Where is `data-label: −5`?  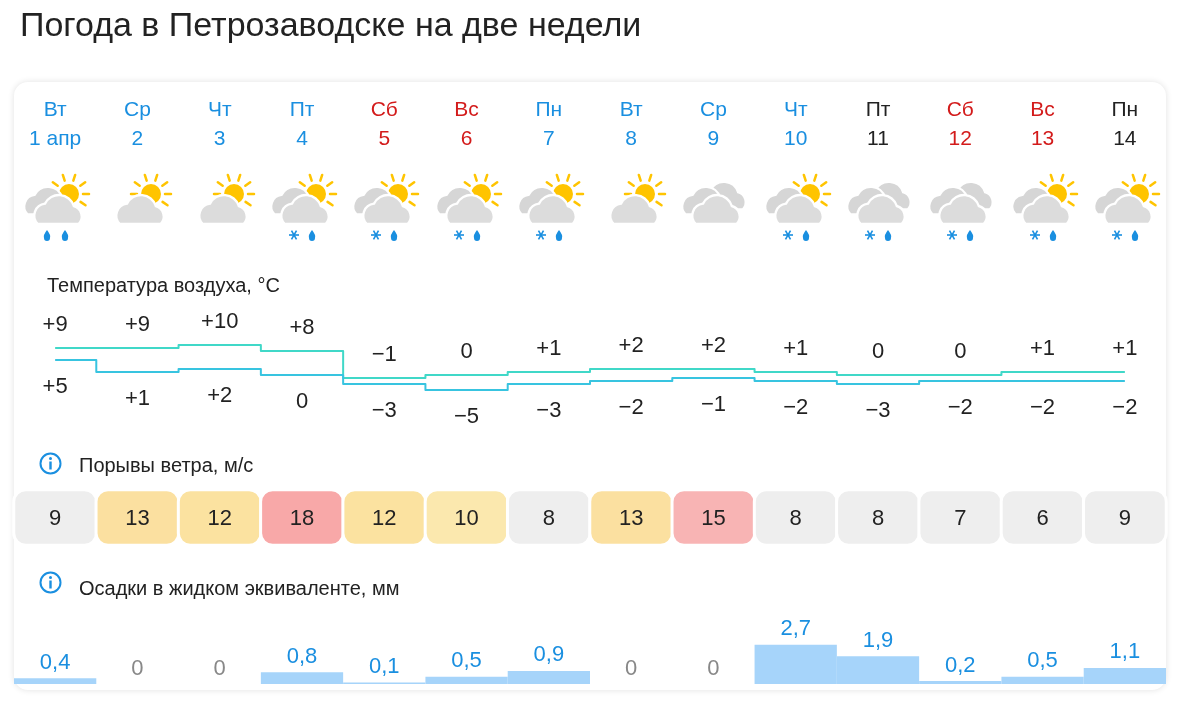
data-label: −5 is located at coordinates (467, 415).